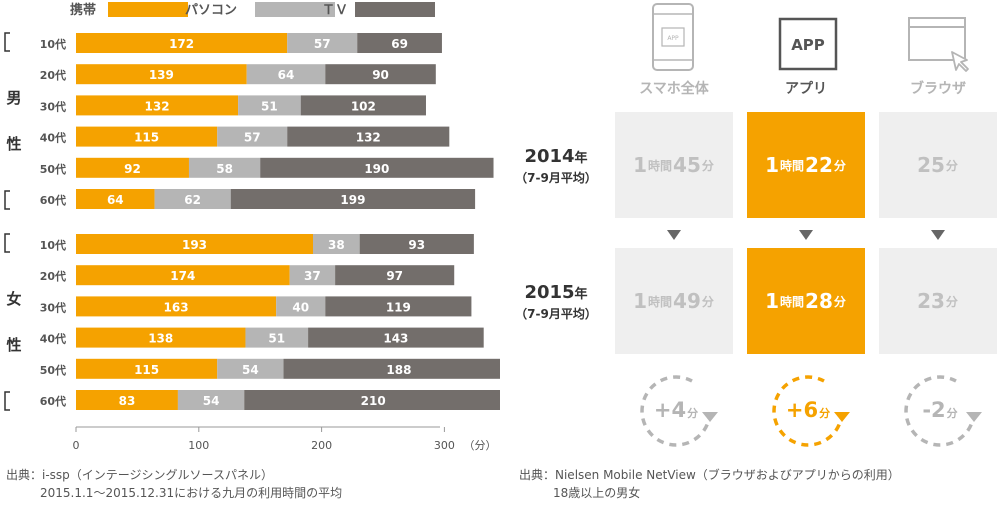 The image size is (1001, 505). I want to click on bar-value-label: 193, so click(194, 245).